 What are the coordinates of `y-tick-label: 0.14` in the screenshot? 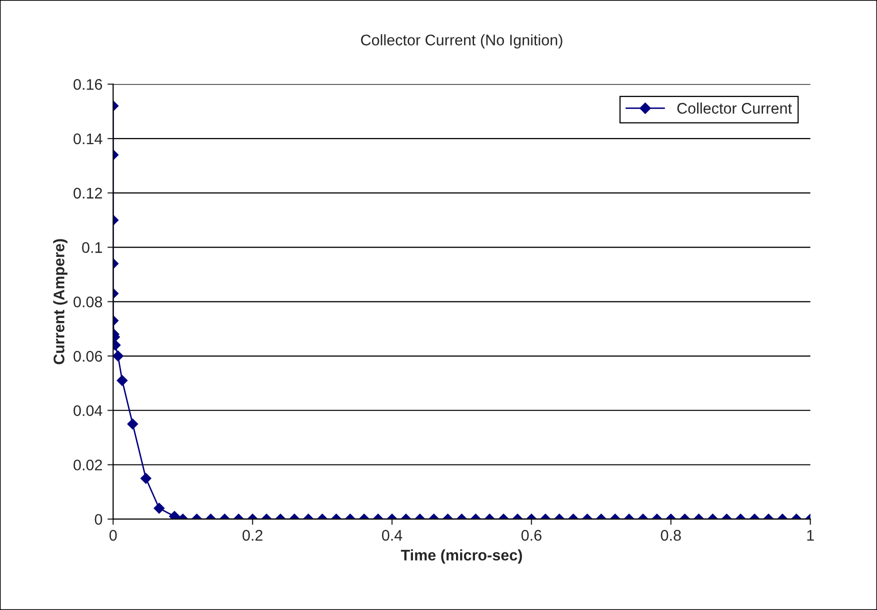 It's located at (88, 138).